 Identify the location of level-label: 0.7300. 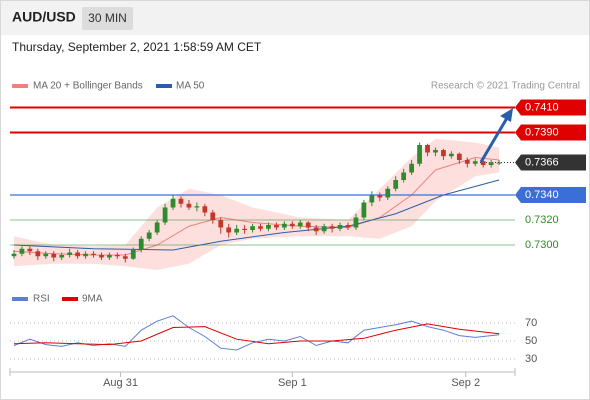
(542, 245).